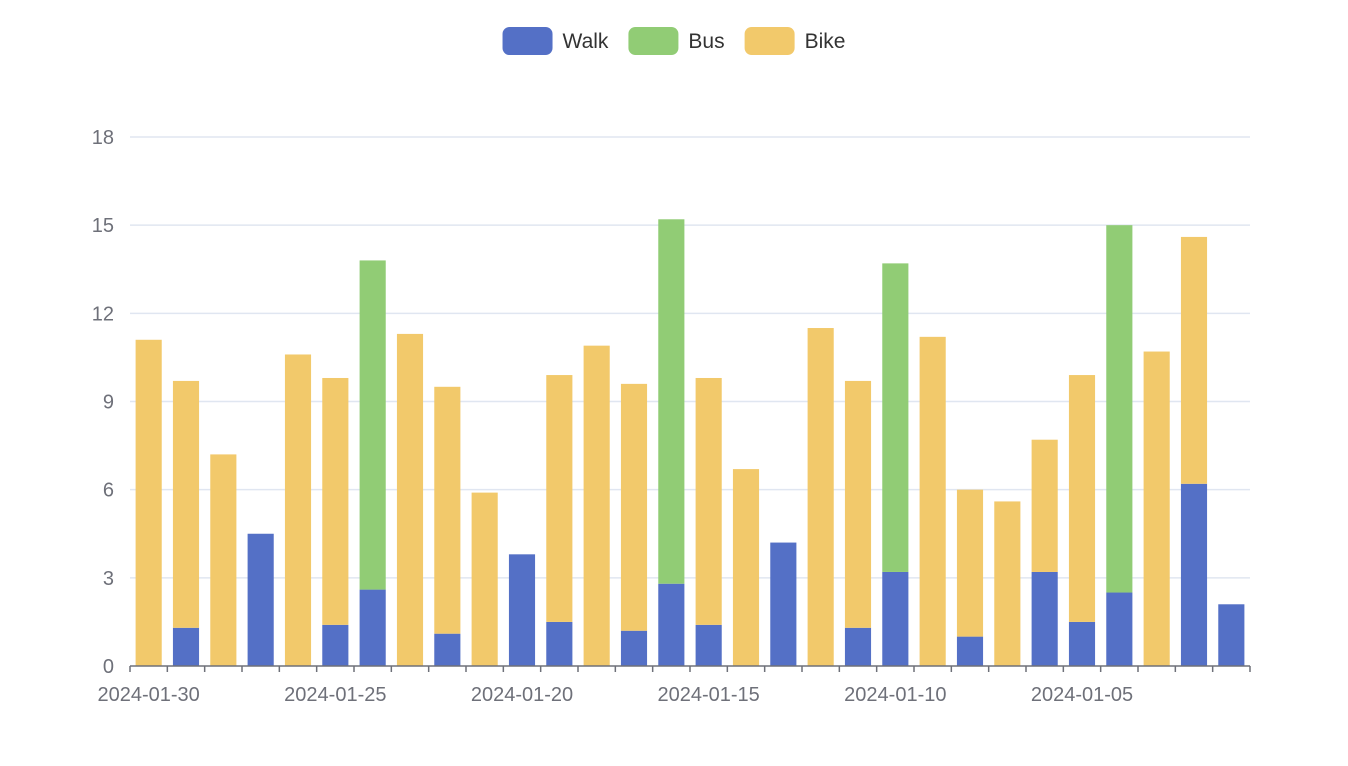 The width and height of the screenshot is (1348, 766). Describe the element at coordinates (586, 41) in the screenshot. I see `legend-label: Walk` at that location.